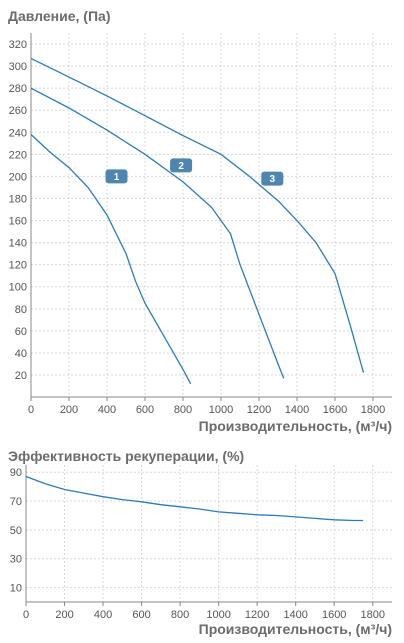 Image resolution: width=404 pixels, height=643 pixels. I want to click on y-tick-label: 180, so click(18, 199).